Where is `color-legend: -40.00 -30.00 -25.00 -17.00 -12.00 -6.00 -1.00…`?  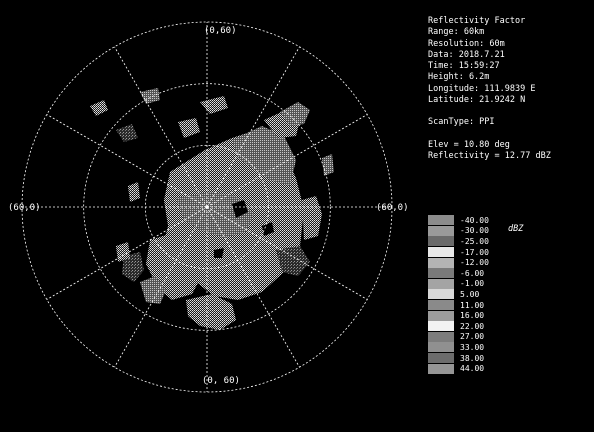
color-legend: -40.00 -30.00 -25.00 -17.00 -12.00 -6.00 -1.00… is located at coordinates (458, 294).